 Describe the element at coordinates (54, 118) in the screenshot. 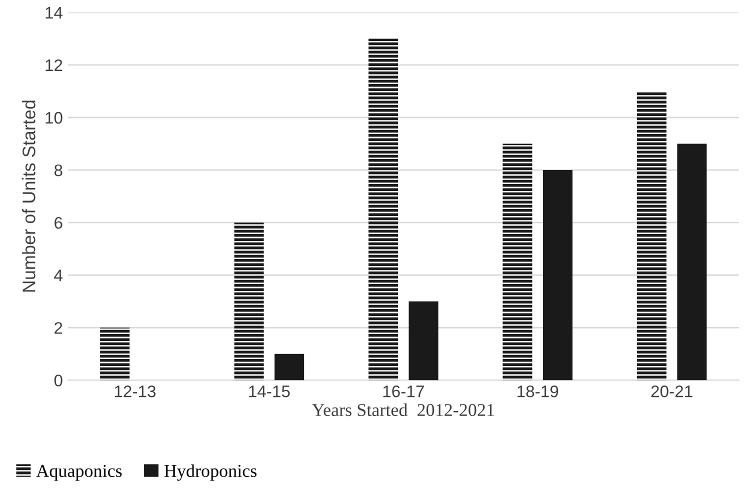

I see `y-tick-label: 10` at that location.